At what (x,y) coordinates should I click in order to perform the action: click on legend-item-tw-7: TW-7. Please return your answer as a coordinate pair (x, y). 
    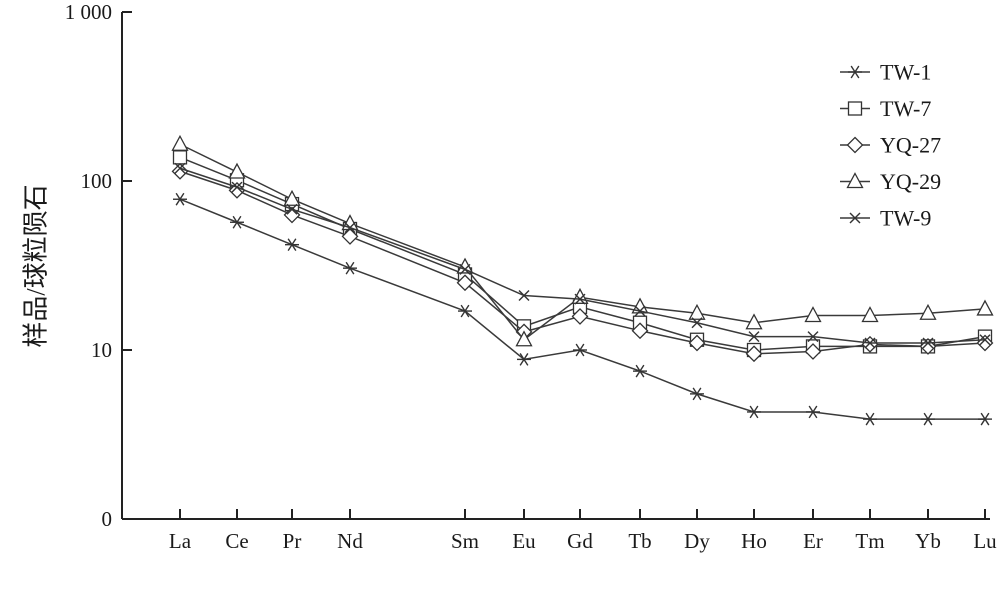
    Looking at the image, I should click on (885, 108).